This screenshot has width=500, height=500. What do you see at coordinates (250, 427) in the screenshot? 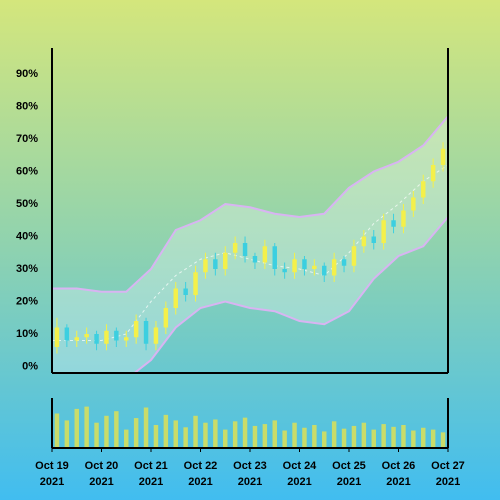
I see `volume-panel` at bounding box center [250, 427].